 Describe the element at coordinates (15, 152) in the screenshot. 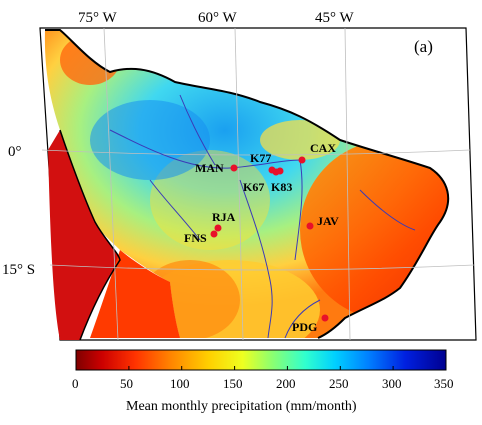

I see `latitude-label-0: 0°` at that location.